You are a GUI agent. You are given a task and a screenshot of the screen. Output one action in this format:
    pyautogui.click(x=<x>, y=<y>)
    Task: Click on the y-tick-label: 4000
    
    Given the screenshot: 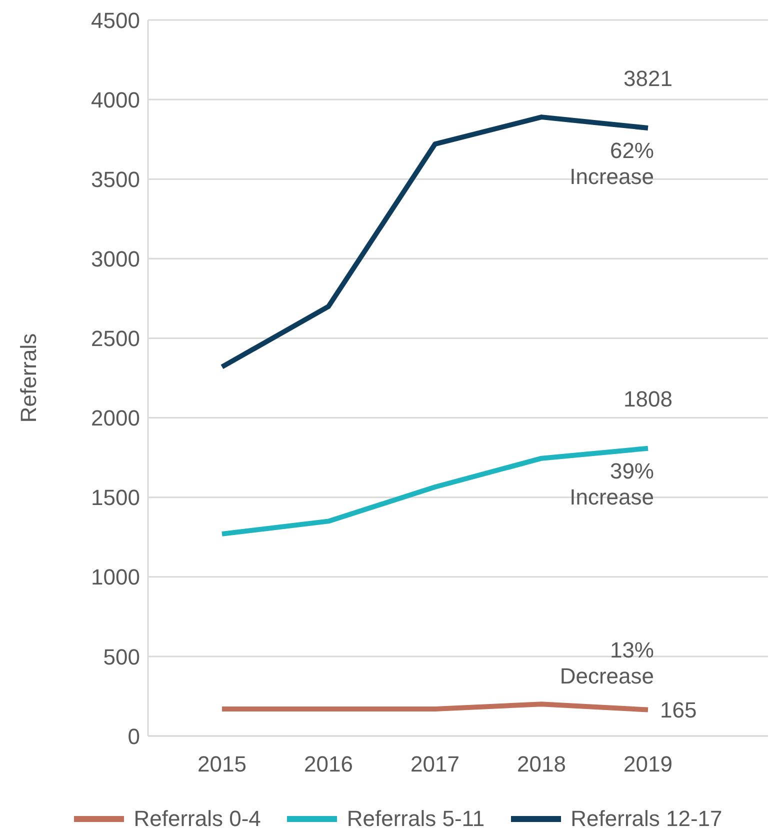 What is the action you would take?
    pyautogui.click(x=115, y=99)
    